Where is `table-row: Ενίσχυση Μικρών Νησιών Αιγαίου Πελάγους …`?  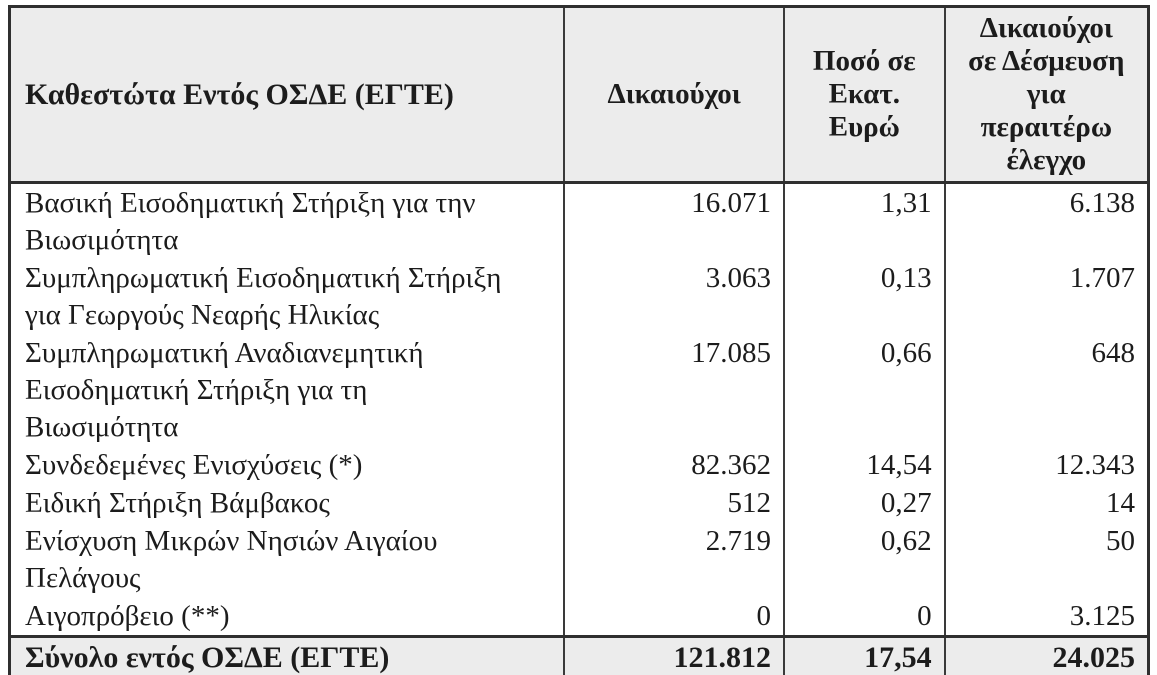
table-row: Ενίσχυση Μικρών Νησιών Αιγαίου Πελάγους … is located at coordinates (579, 559).